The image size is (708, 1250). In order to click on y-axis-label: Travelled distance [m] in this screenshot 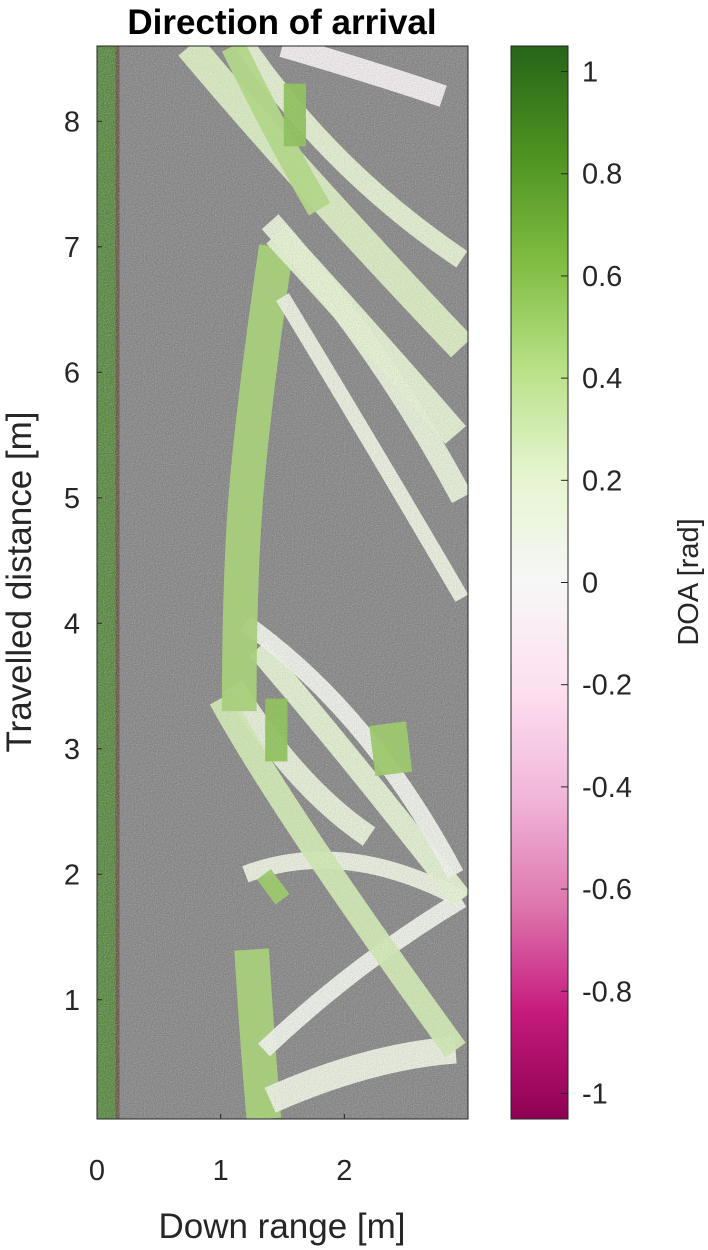, I will do `click(19, 581)`.